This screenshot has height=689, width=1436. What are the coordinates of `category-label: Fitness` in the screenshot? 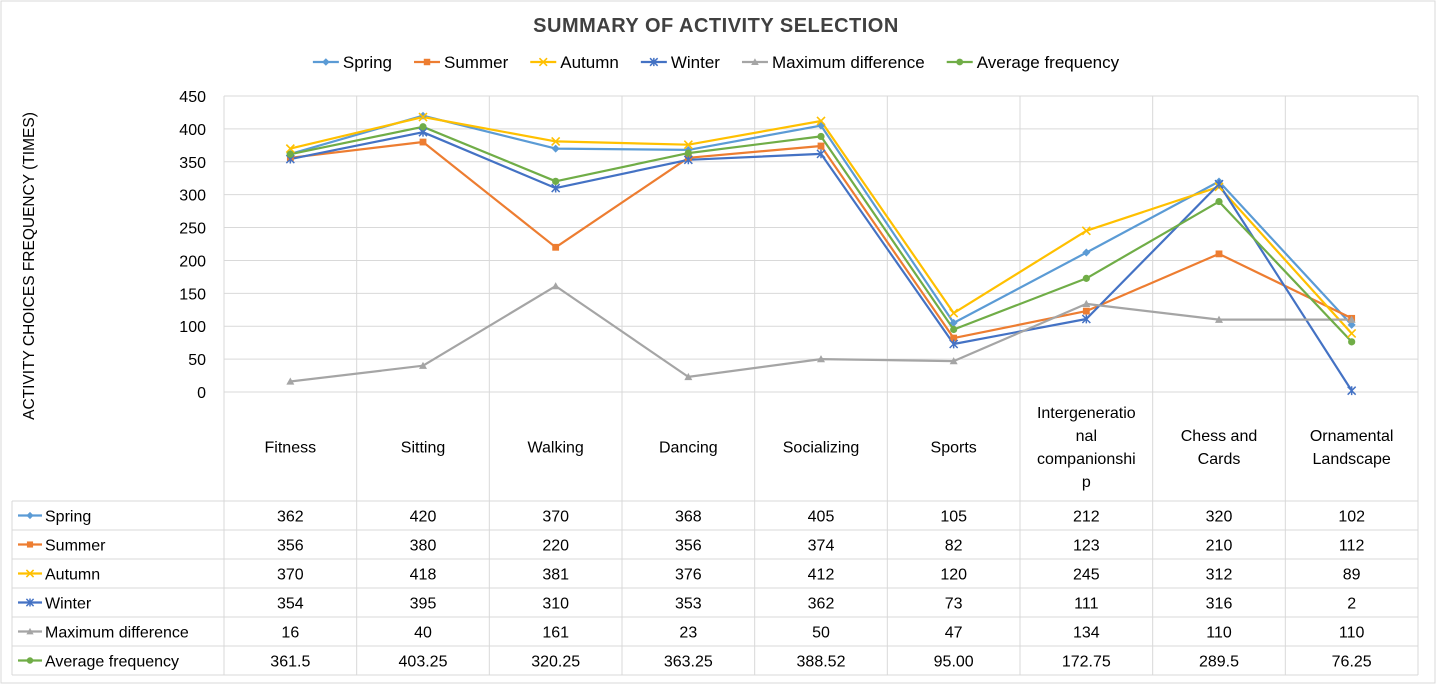 It's located at (291, 448).